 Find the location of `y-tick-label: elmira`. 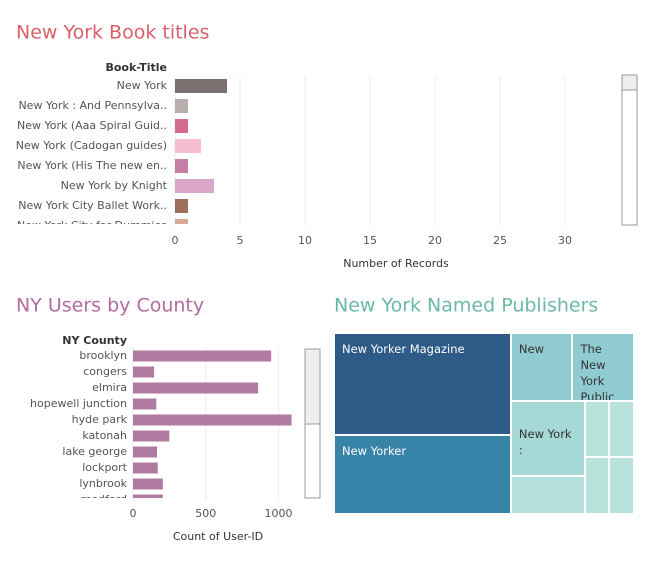

y-tick-label: elmira is located at coordinates (109, 387).